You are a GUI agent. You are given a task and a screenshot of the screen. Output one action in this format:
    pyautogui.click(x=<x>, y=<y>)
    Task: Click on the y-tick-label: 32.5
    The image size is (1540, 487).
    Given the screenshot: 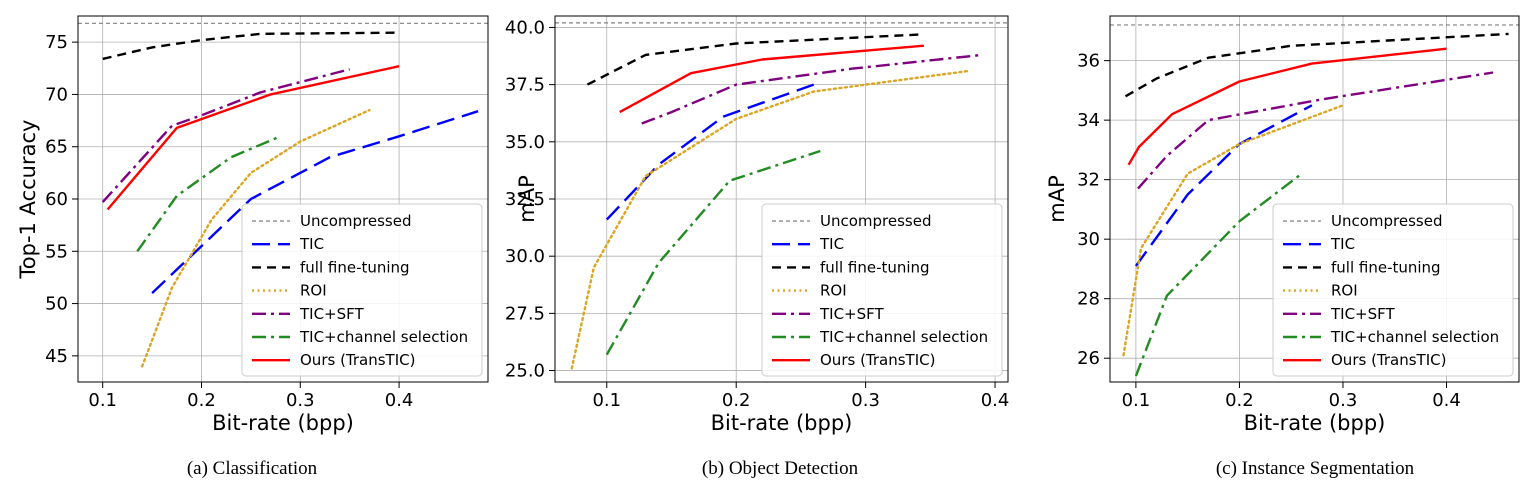 What is the action you would take?
    pyautogui.click(x=525, y=199)
    